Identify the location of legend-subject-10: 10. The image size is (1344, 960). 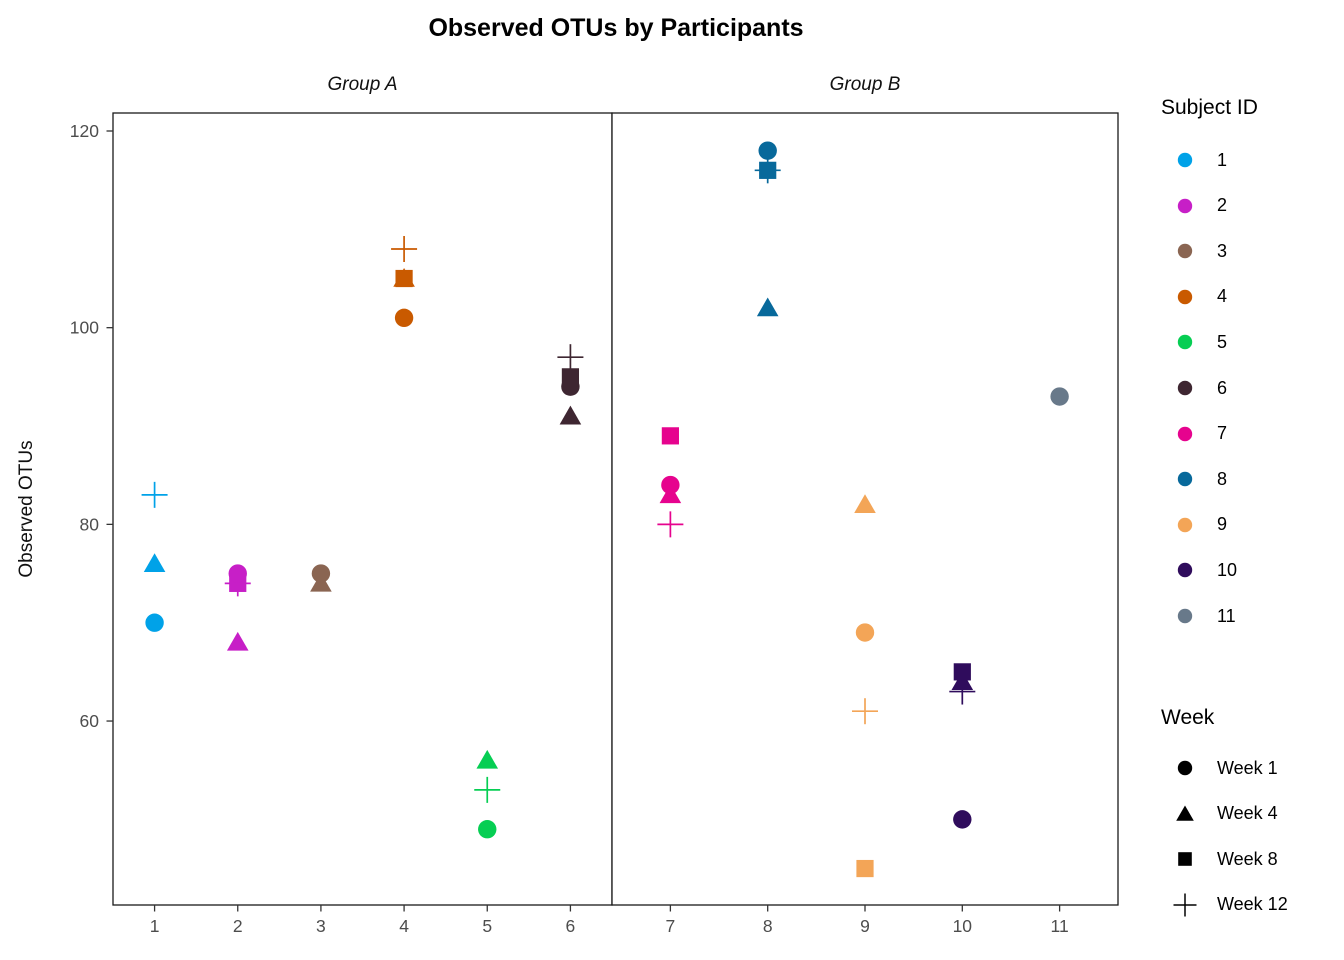
(1204, 570).